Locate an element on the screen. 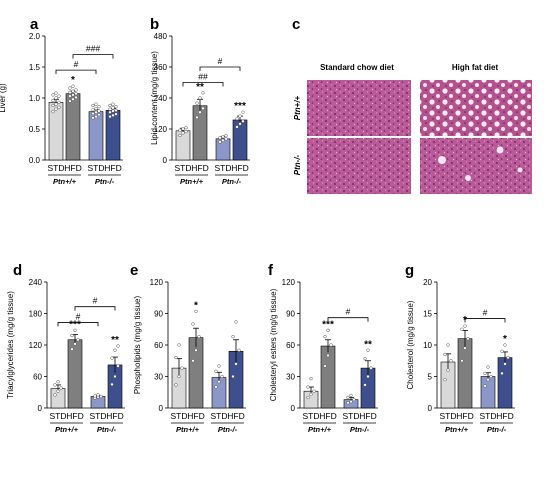 This screenshot has width=550, height=478. y-tick-label: 90 is located at coordinates (290, 314).